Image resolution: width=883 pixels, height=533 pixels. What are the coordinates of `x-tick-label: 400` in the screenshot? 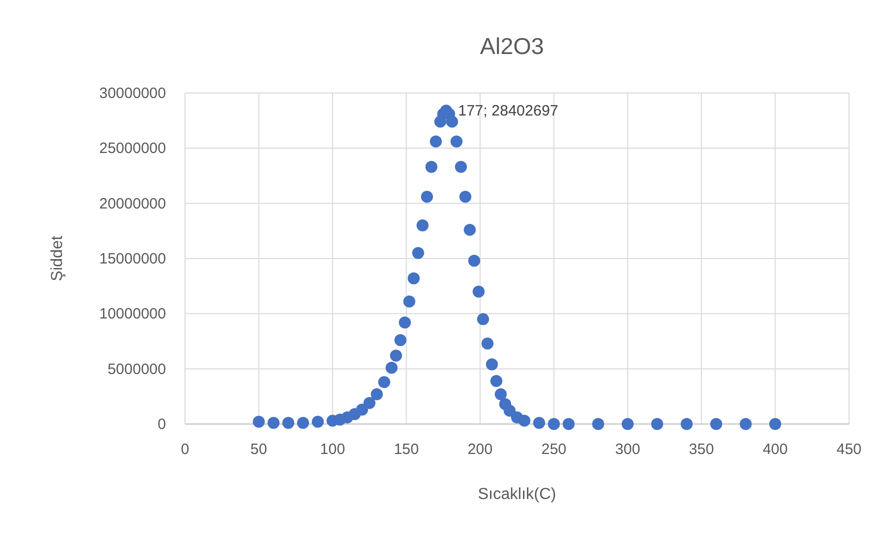 It's located at (775, 449).